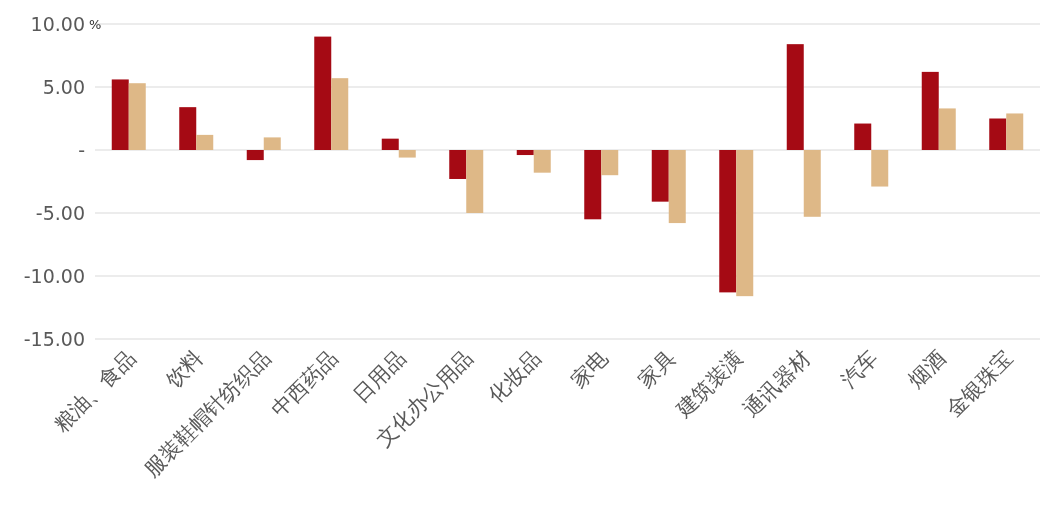 The height and width of the screenshot is (519, 1043). Describe the element at coordinates (81, 150) in the screenshot. I see `y-tick-label: -` at that location.